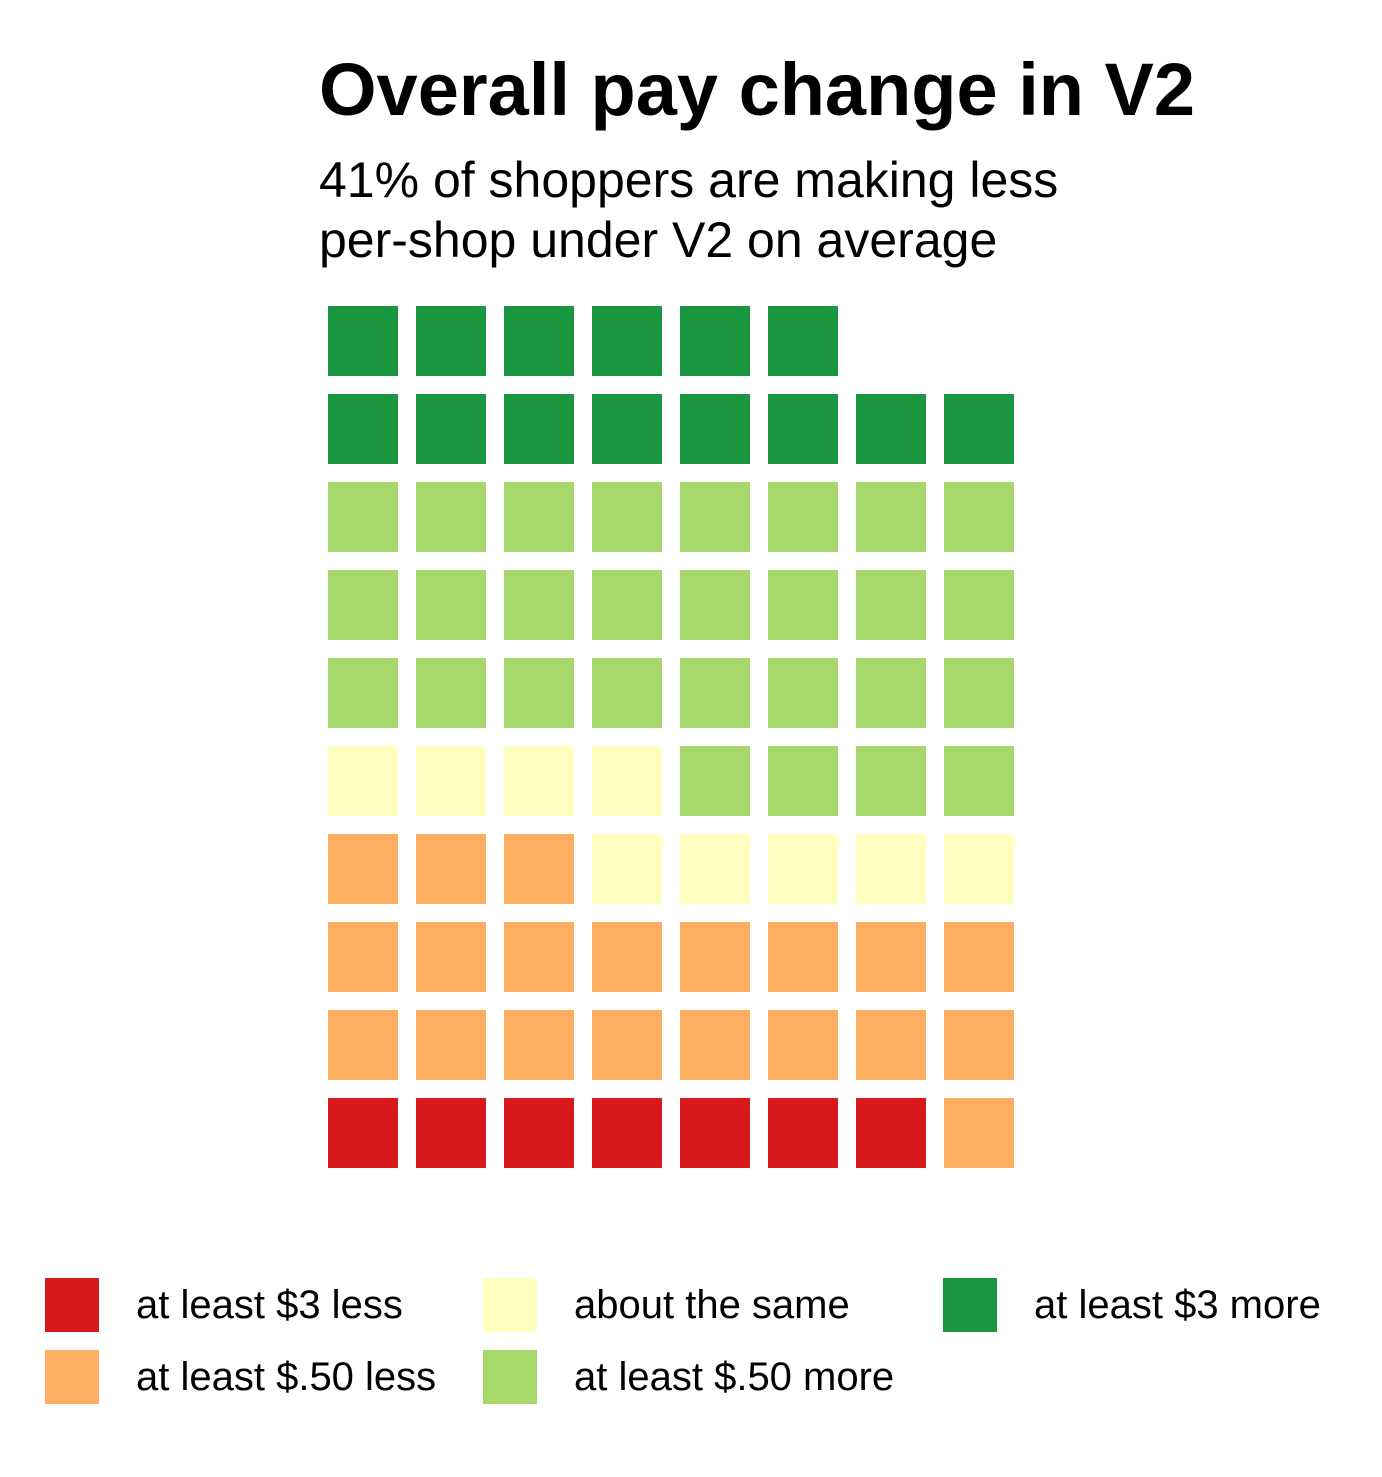 The width and height of the screenshot is (1382, 1477). I want to click on legend-label-same: about the same, so click(712, 1305).